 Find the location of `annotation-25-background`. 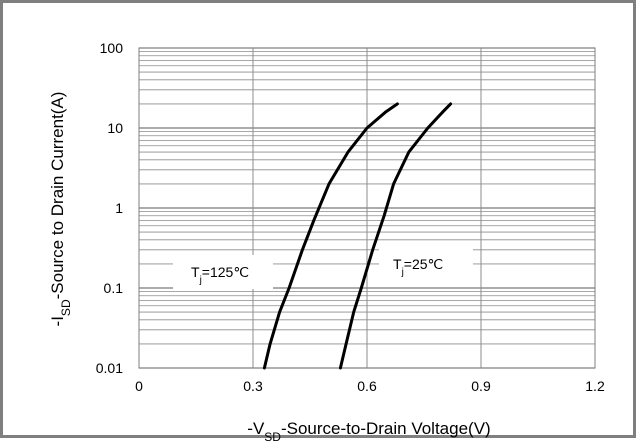

annotation-25-background is located at coordinates (426, 264).